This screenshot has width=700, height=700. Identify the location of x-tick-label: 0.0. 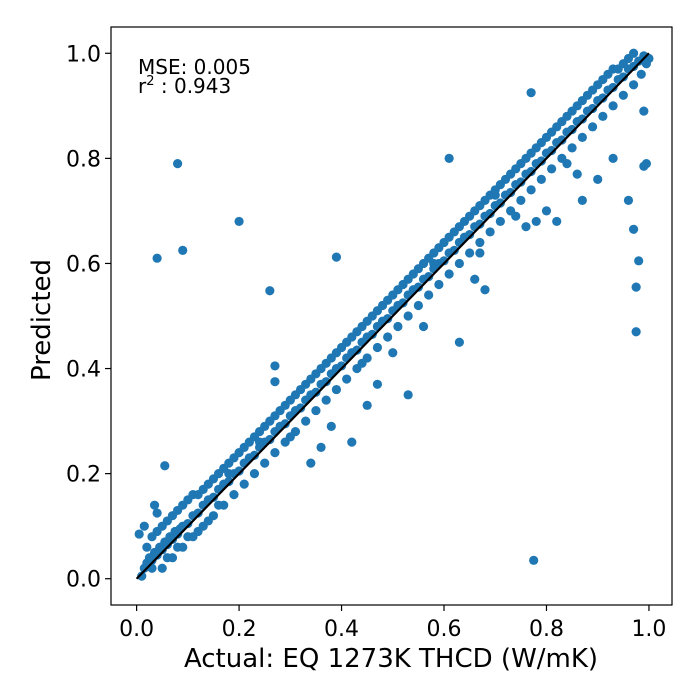
(136, 629).